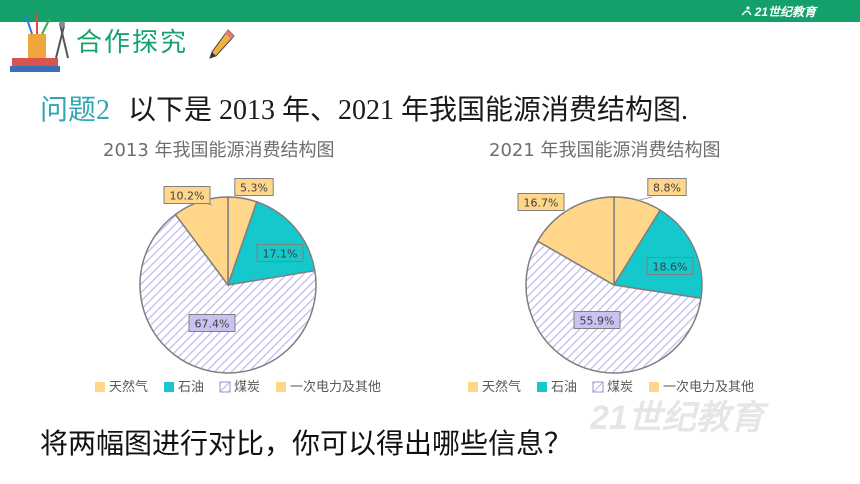 The width and height of the screenshot is (860, 484). Describe the element at coordinates (605, 150) in the screenshot. I see `chart-title-2021: 2021 年我国能源消费结构图` at that location.